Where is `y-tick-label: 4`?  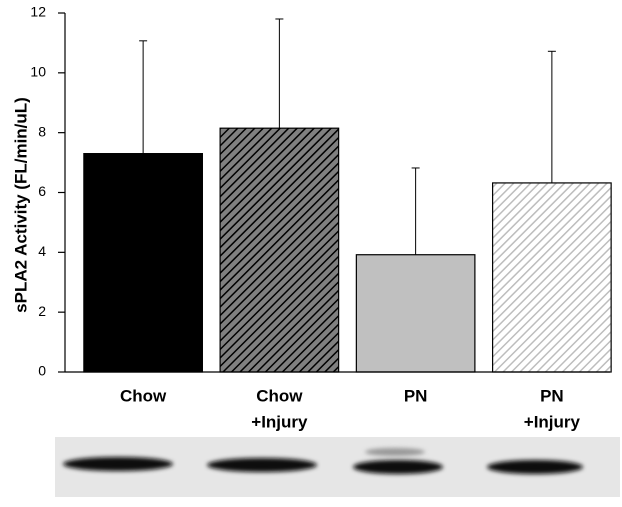 y-tick-label: 4 is located at coordinates (42, 251).